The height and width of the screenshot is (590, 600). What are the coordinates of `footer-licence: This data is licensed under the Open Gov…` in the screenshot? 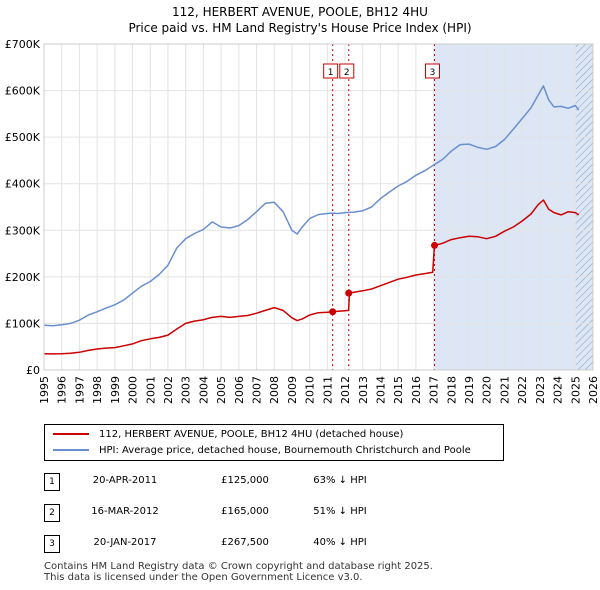 It's located at (203, 577).